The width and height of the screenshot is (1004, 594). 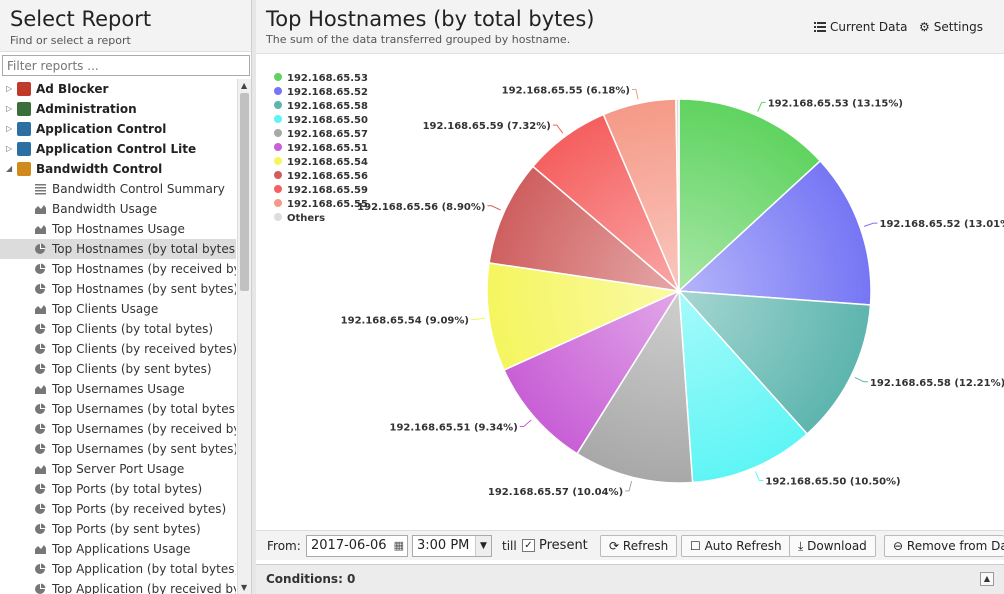 What do you see at coordinates (70, 40) in the screenshot?
I see `panel-subtitle: Find or select a report` at bounding box center [70, 40].